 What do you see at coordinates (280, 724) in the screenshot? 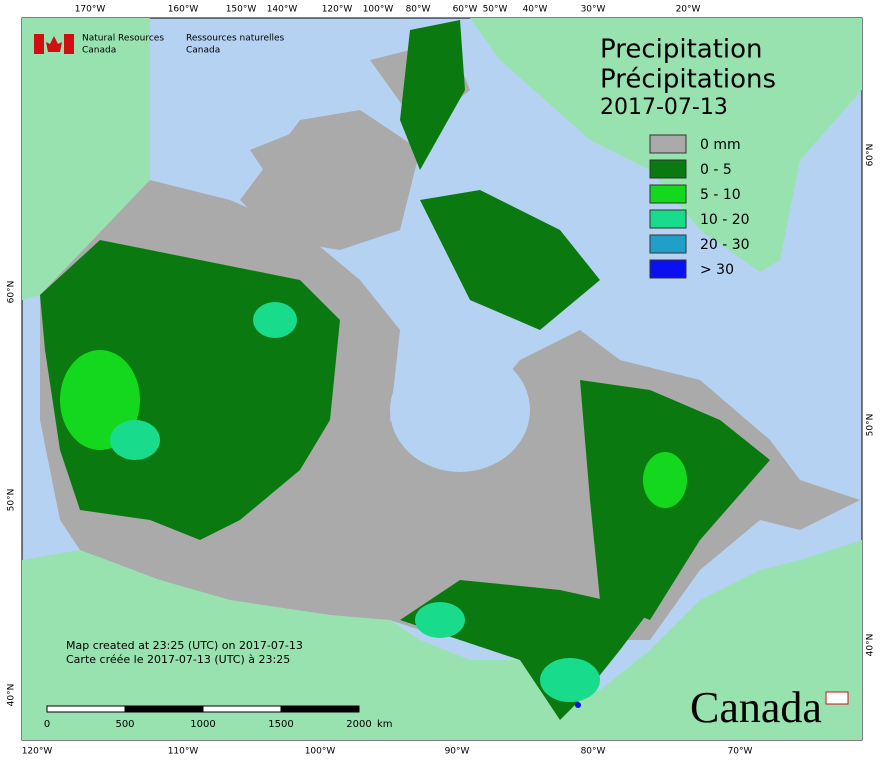
I see `scale-label: 1500` at bounding box center [280, 724].